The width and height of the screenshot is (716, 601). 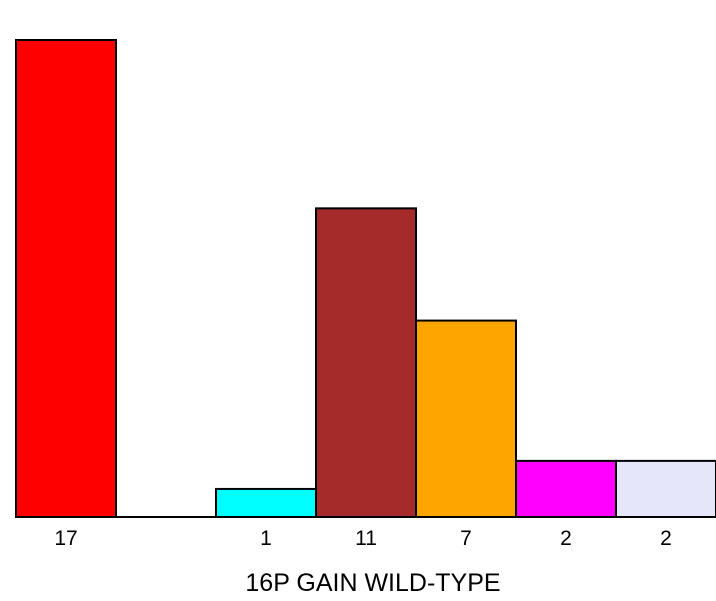 What do you see at coordinates (566, 538) in the screenshot?
I see `bar-count-label-6: 2` at bounding box center [566, 538].